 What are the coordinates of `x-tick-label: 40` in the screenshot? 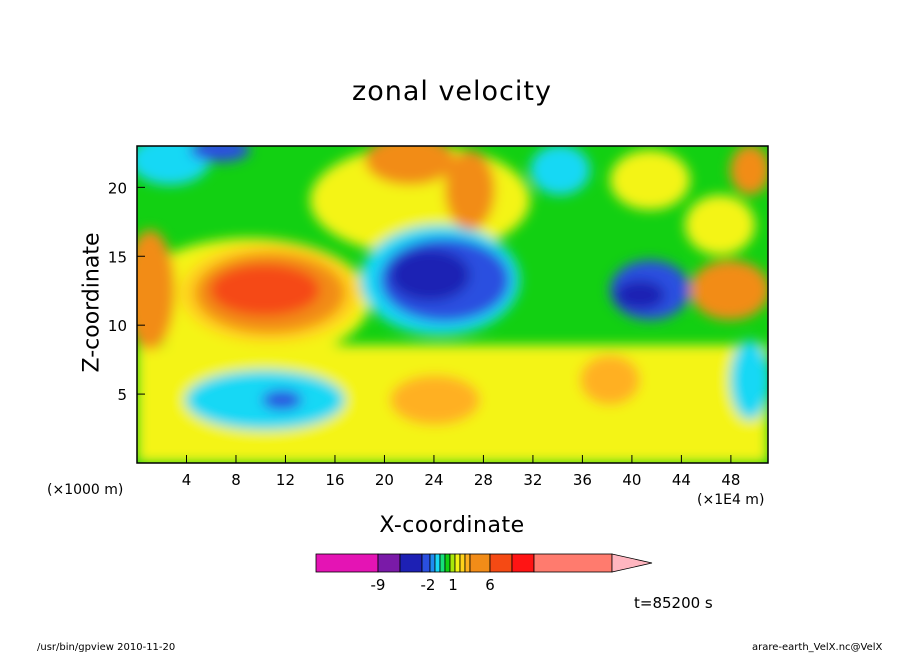 It's located at (631, 480).